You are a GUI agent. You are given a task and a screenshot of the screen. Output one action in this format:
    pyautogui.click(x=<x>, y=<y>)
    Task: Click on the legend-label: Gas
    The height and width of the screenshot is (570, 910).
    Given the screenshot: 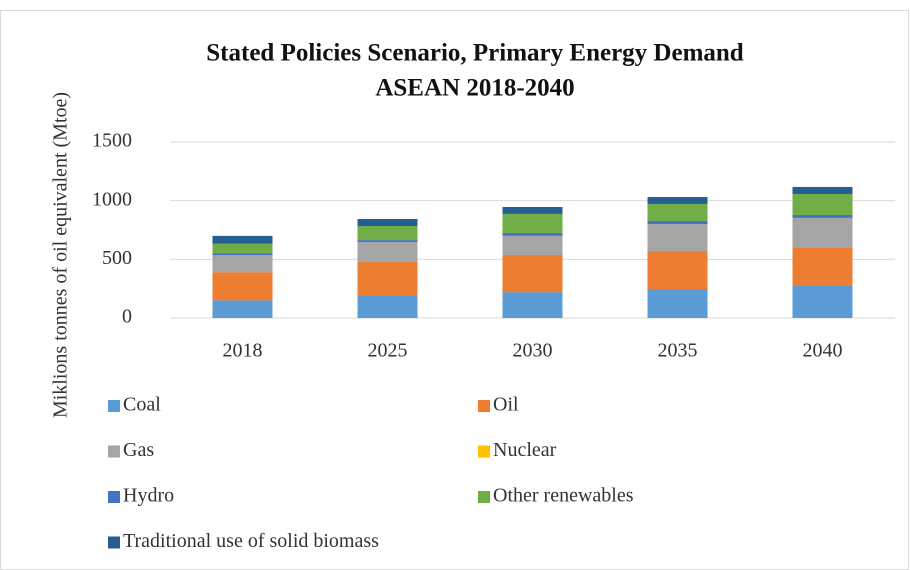 What is the action you would take?
    pyautogui.click(x=138, y=450)
    